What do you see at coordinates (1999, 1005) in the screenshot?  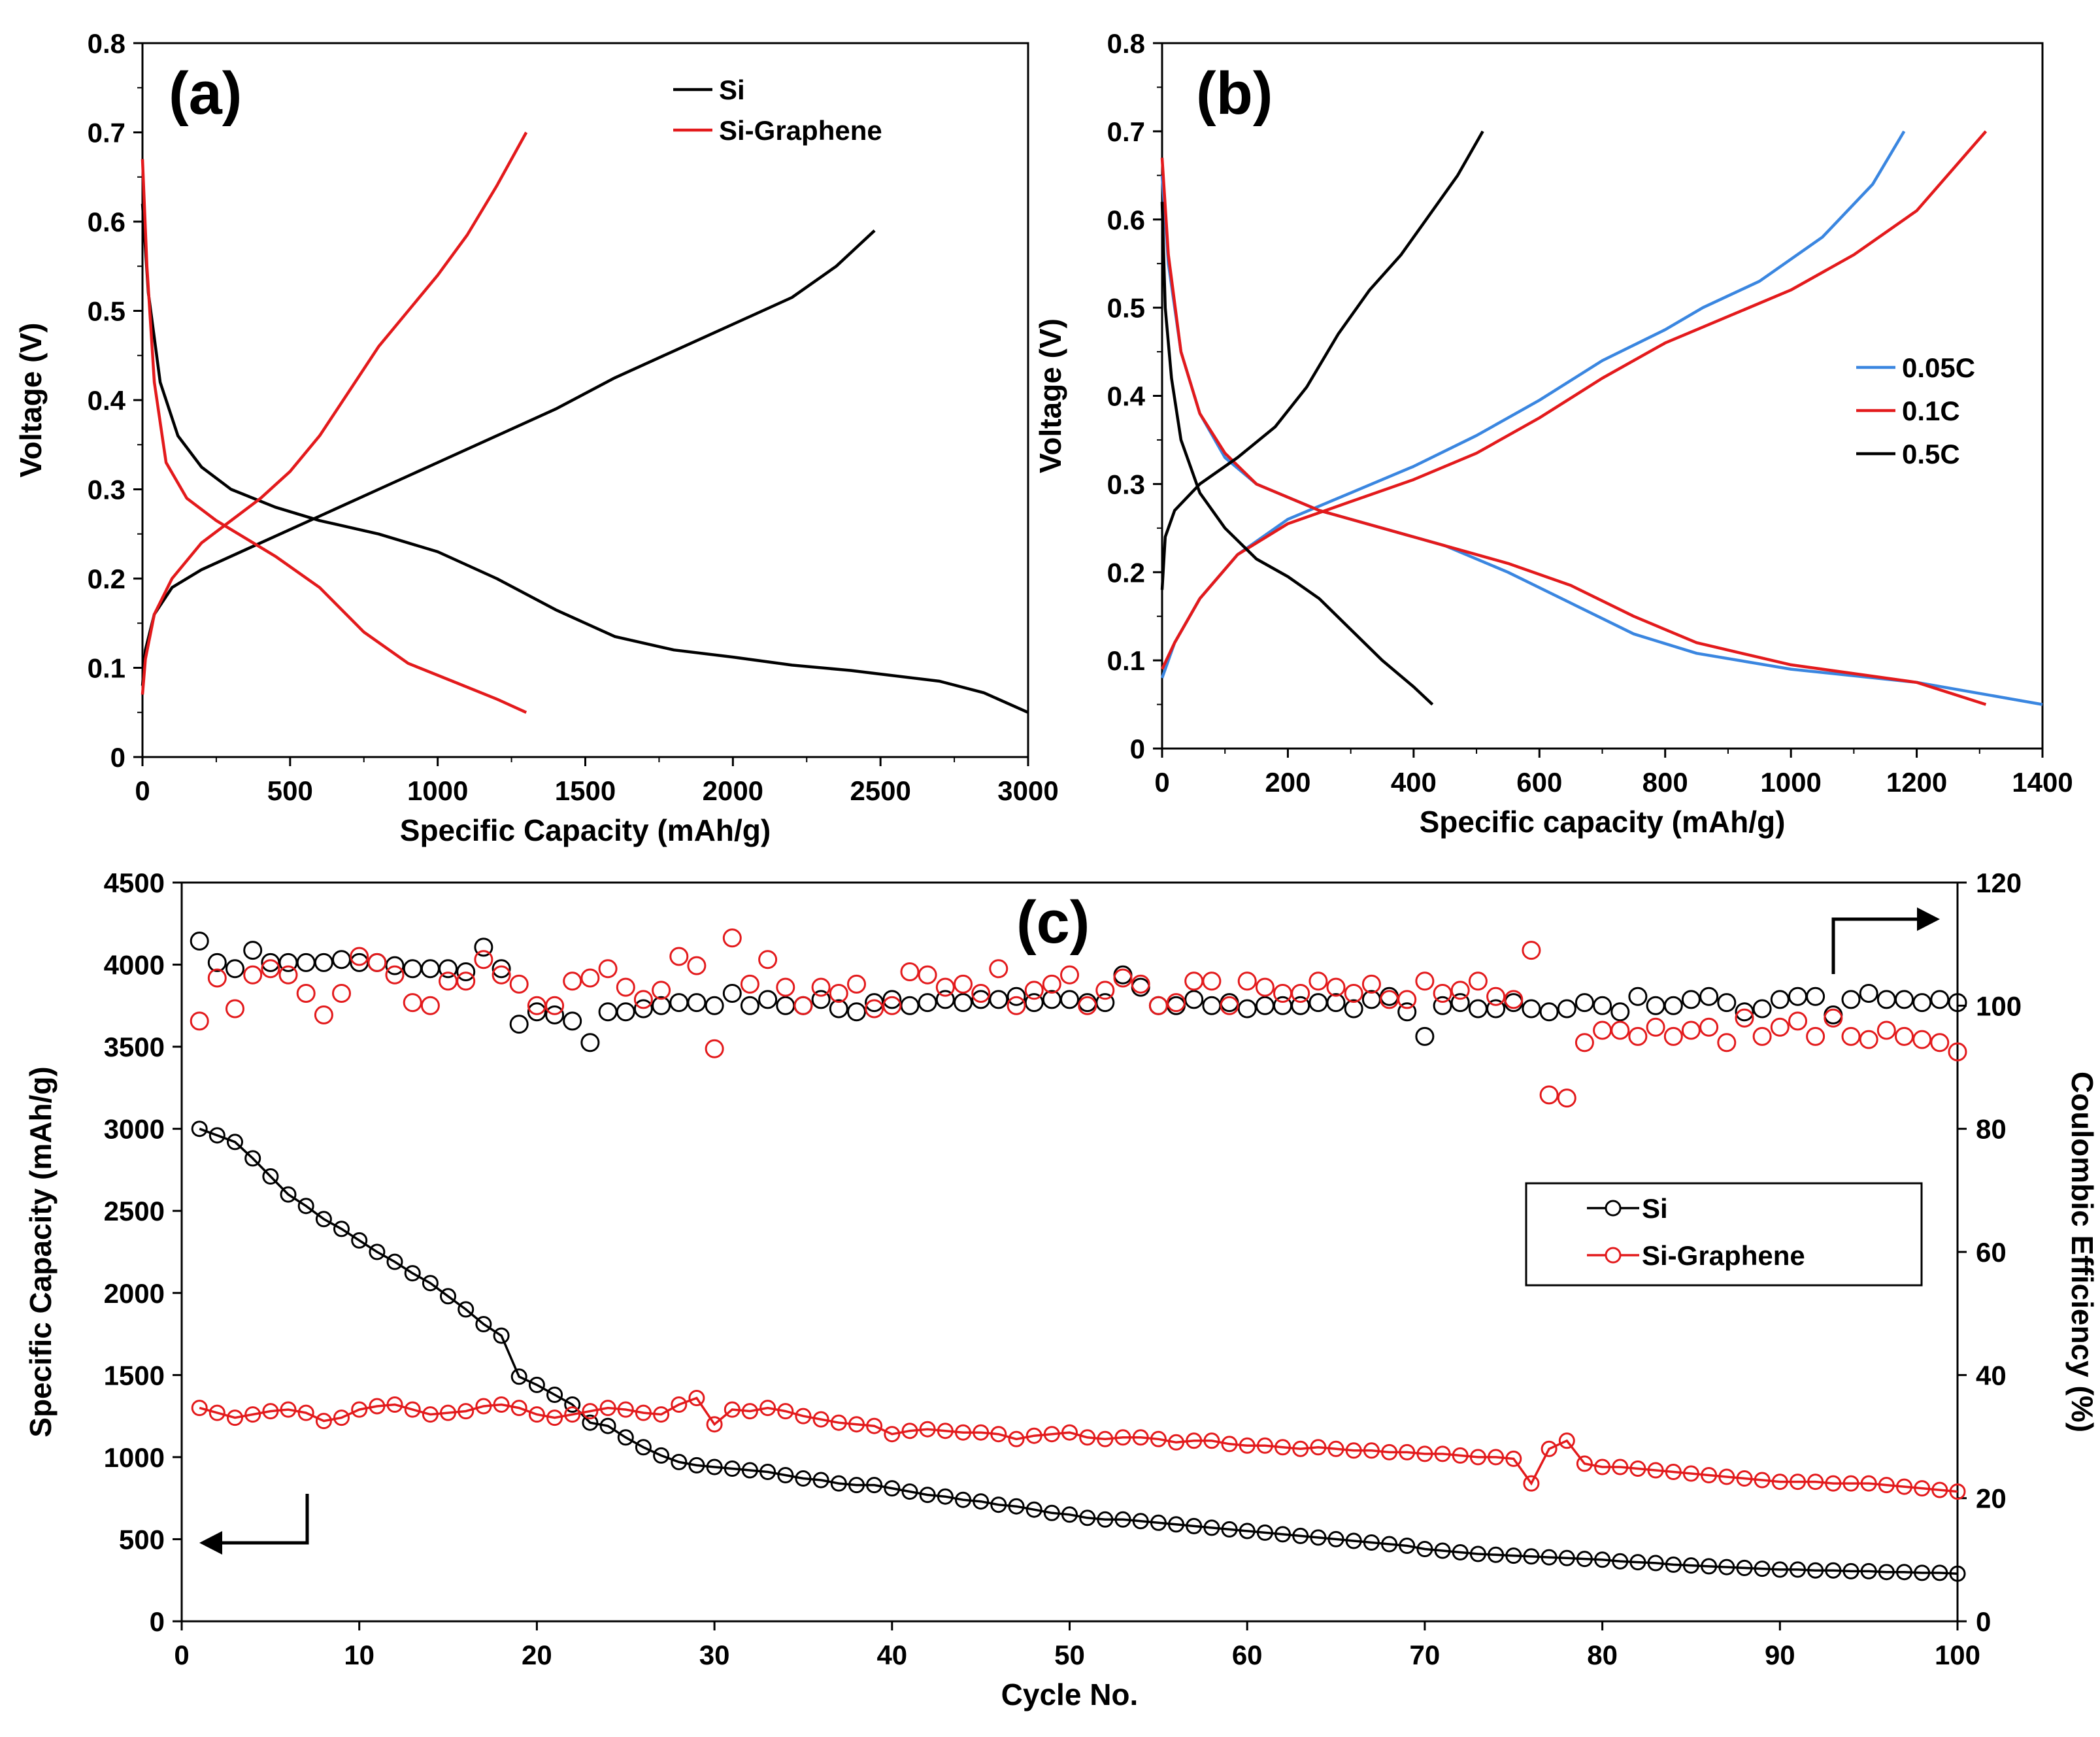 I see `y2-tick-label: 100` at bounding box center [1999, 1005].